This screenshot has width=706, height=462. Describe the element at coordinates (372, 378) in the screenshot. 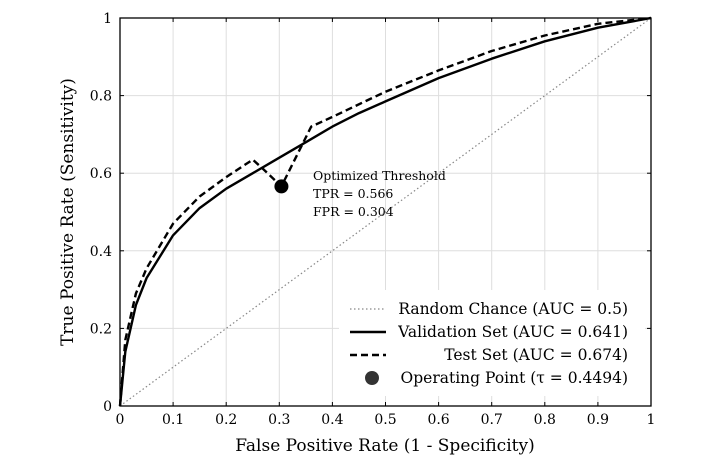

I see `legend-swatch-operating-point` at that location.